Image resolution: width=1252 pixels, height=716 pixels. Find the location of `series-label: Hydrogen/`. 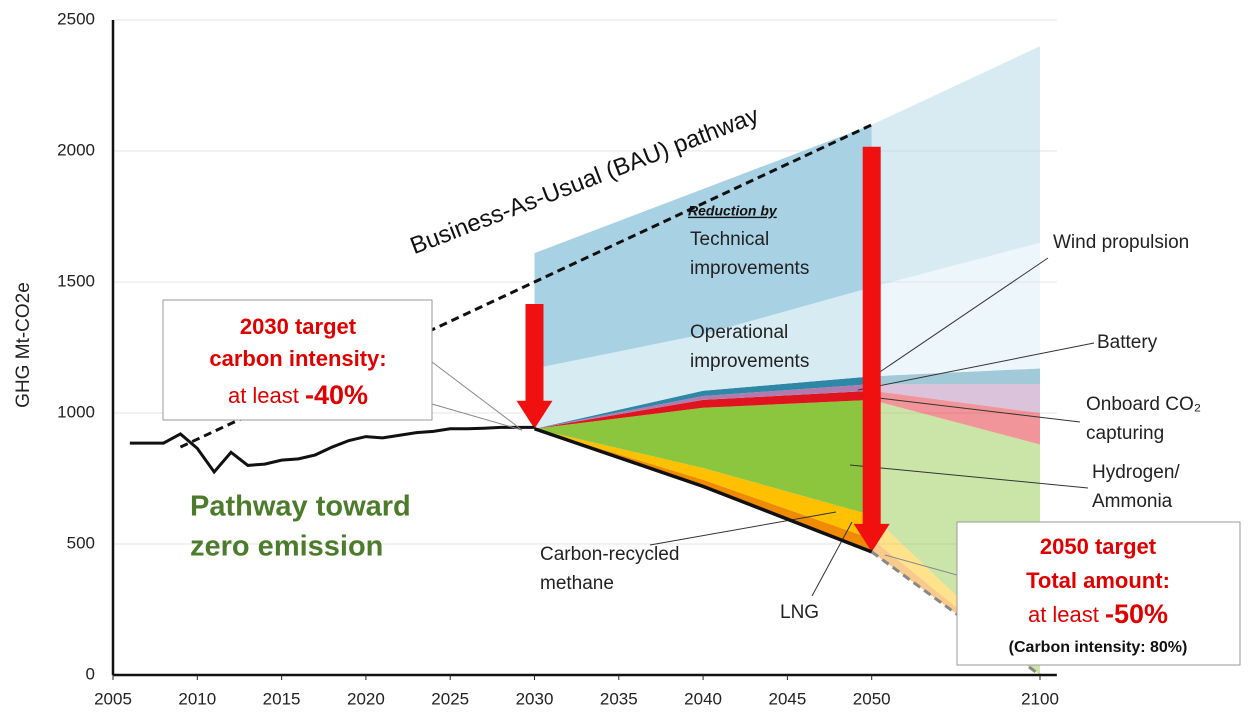

series-label: Hydrogen/ is located at coordinates (1136, 472).